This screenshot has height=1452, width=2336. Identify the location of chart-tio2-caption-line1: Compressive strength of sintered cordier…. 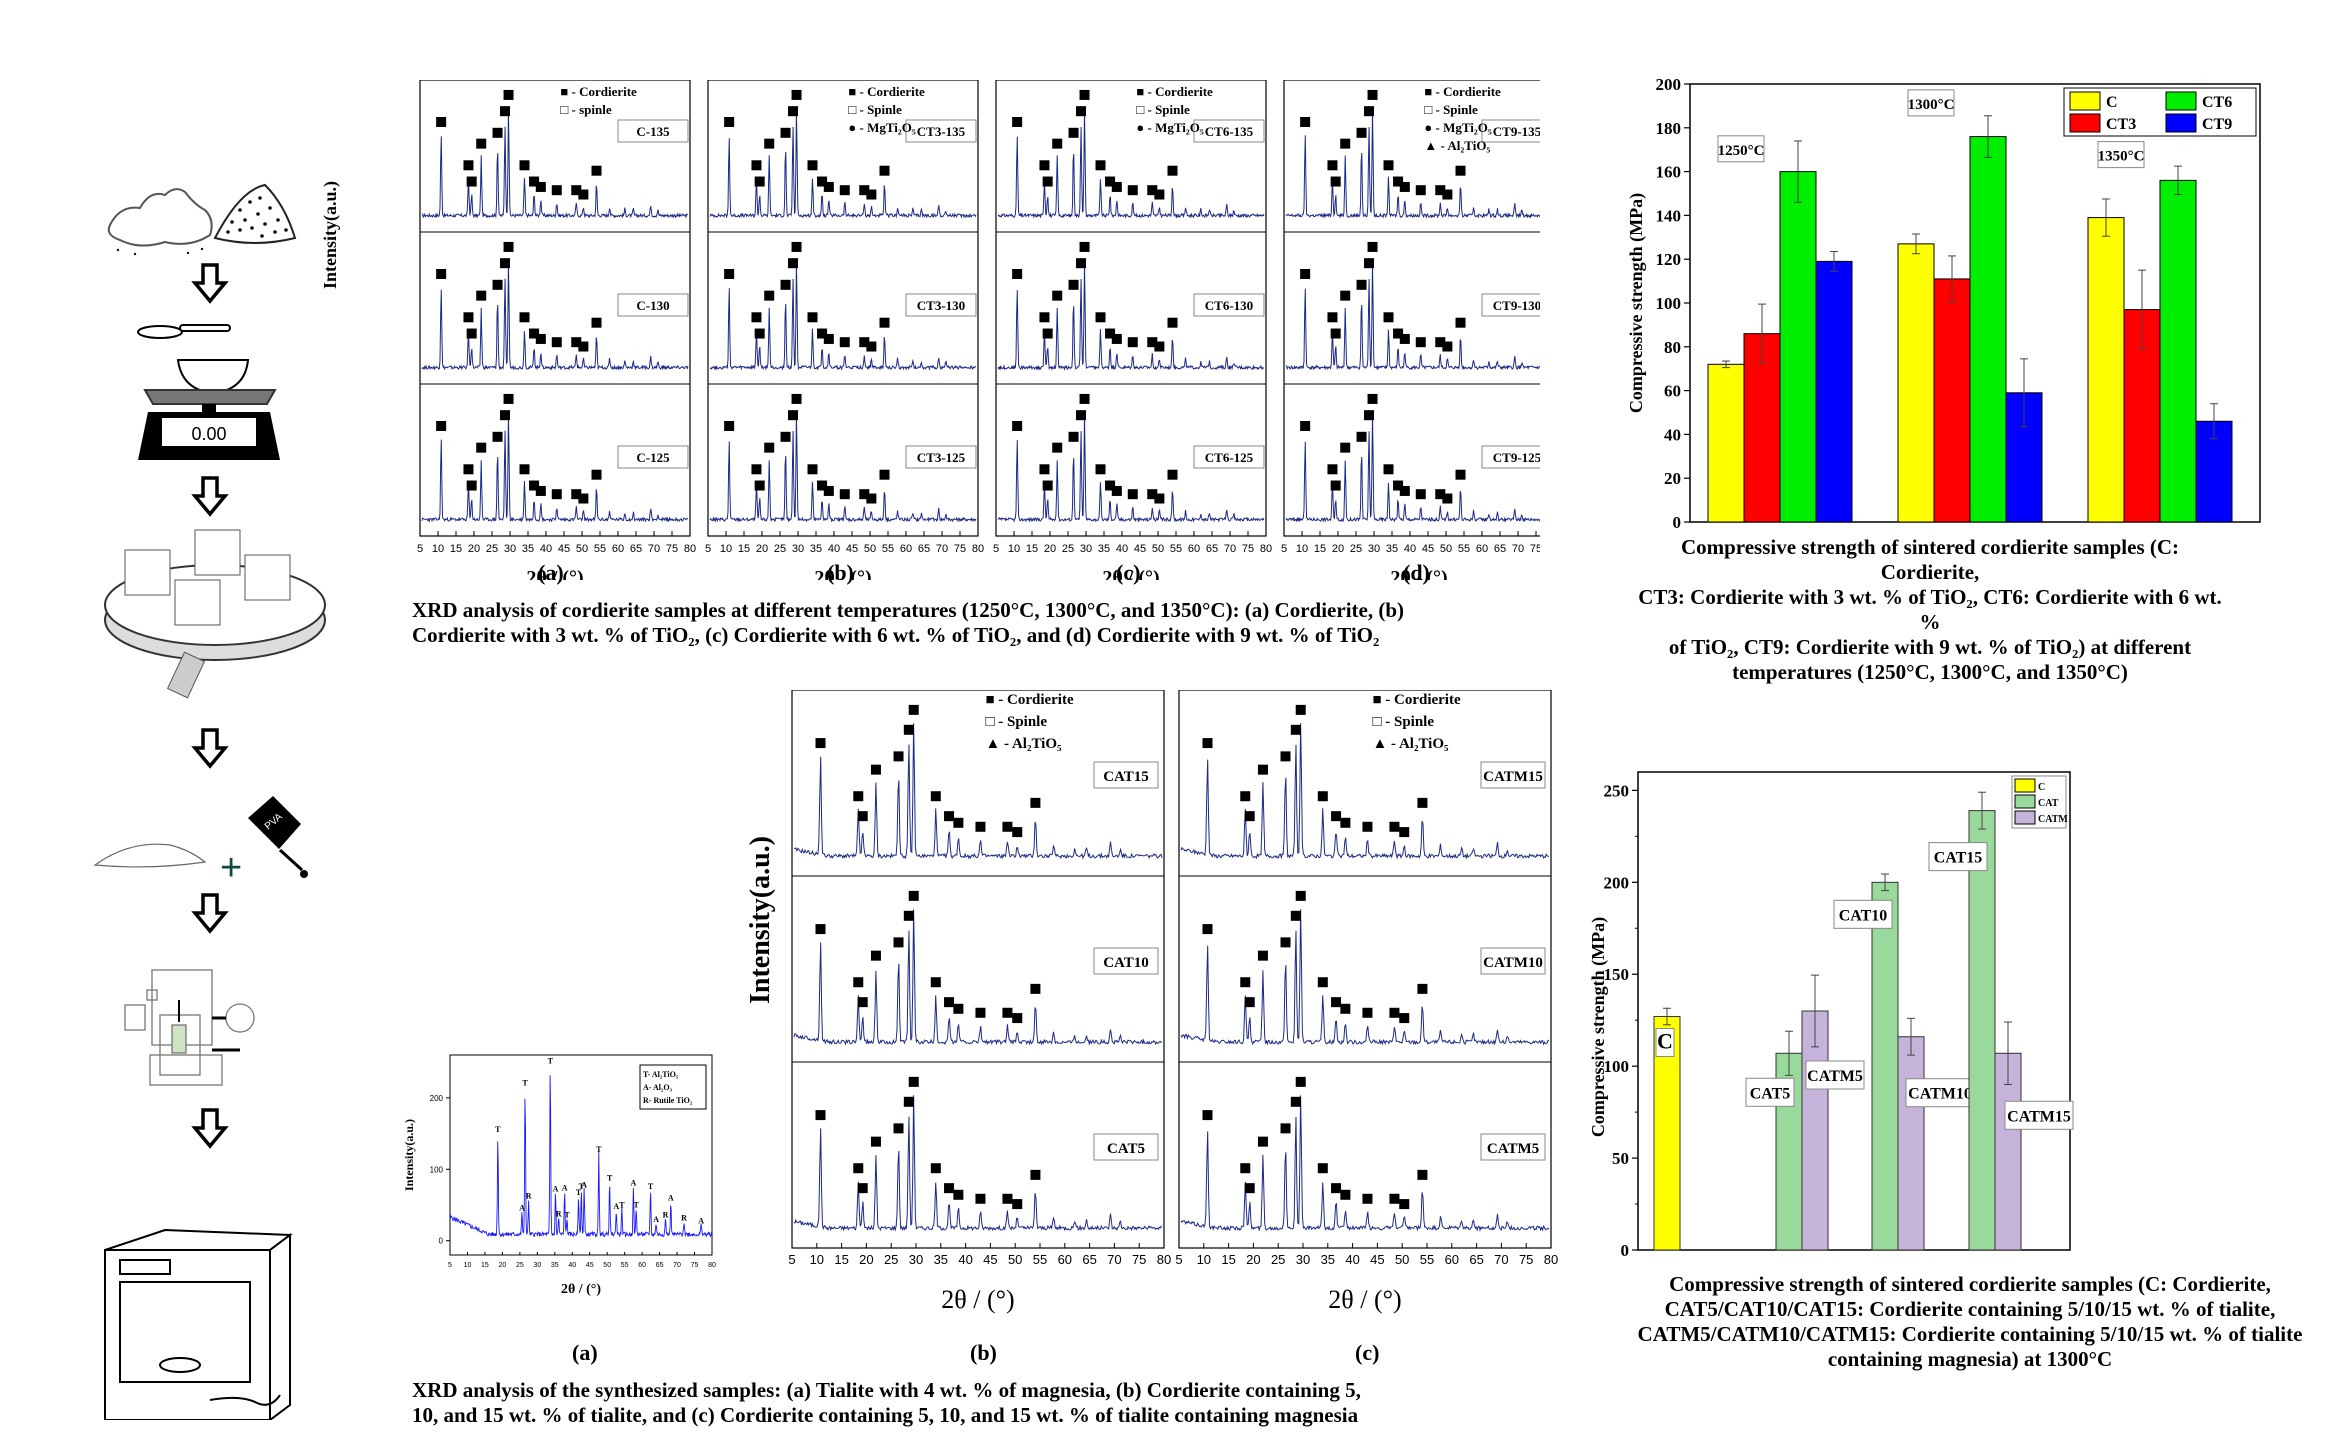
(1930, 559).